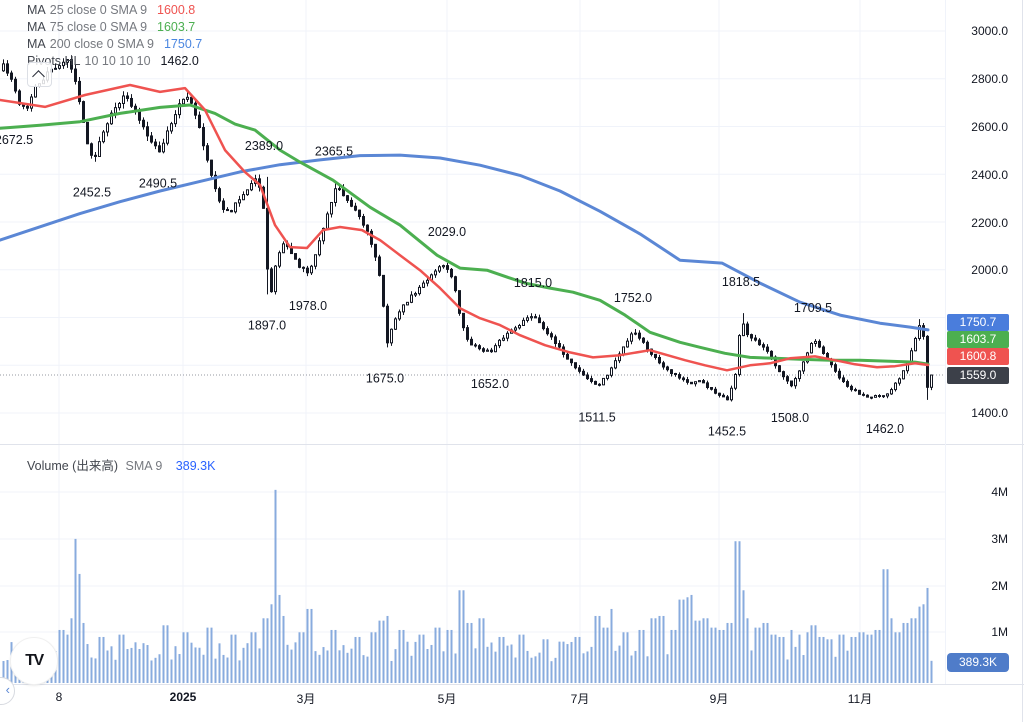 The height and width of the screenshot is (722, 1024). Describe the element at coordinates (117, 61) in the screenshot. I see `legend-params: 10 10 10 10` at that location.